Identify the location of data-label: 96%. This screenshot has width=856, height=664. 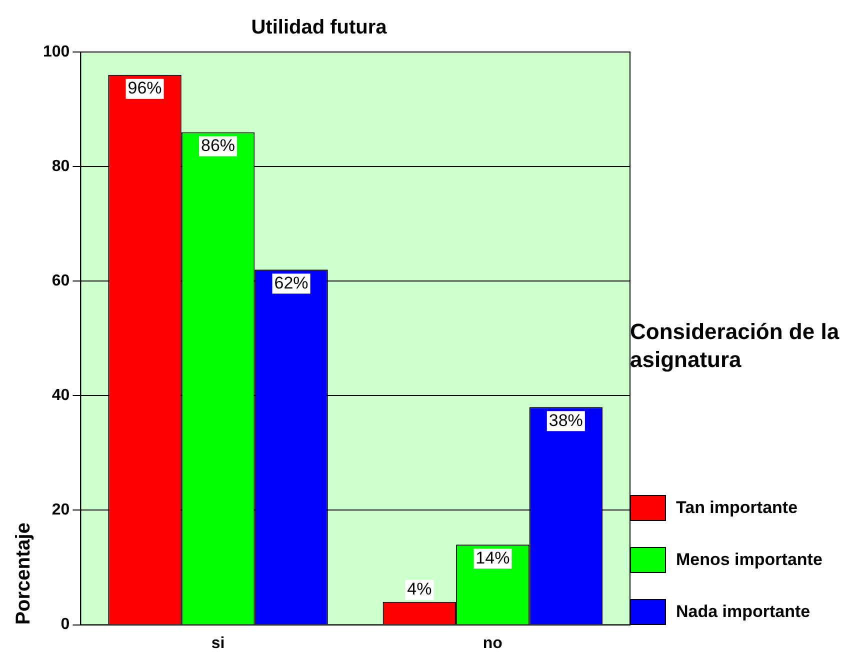
(145, 88).